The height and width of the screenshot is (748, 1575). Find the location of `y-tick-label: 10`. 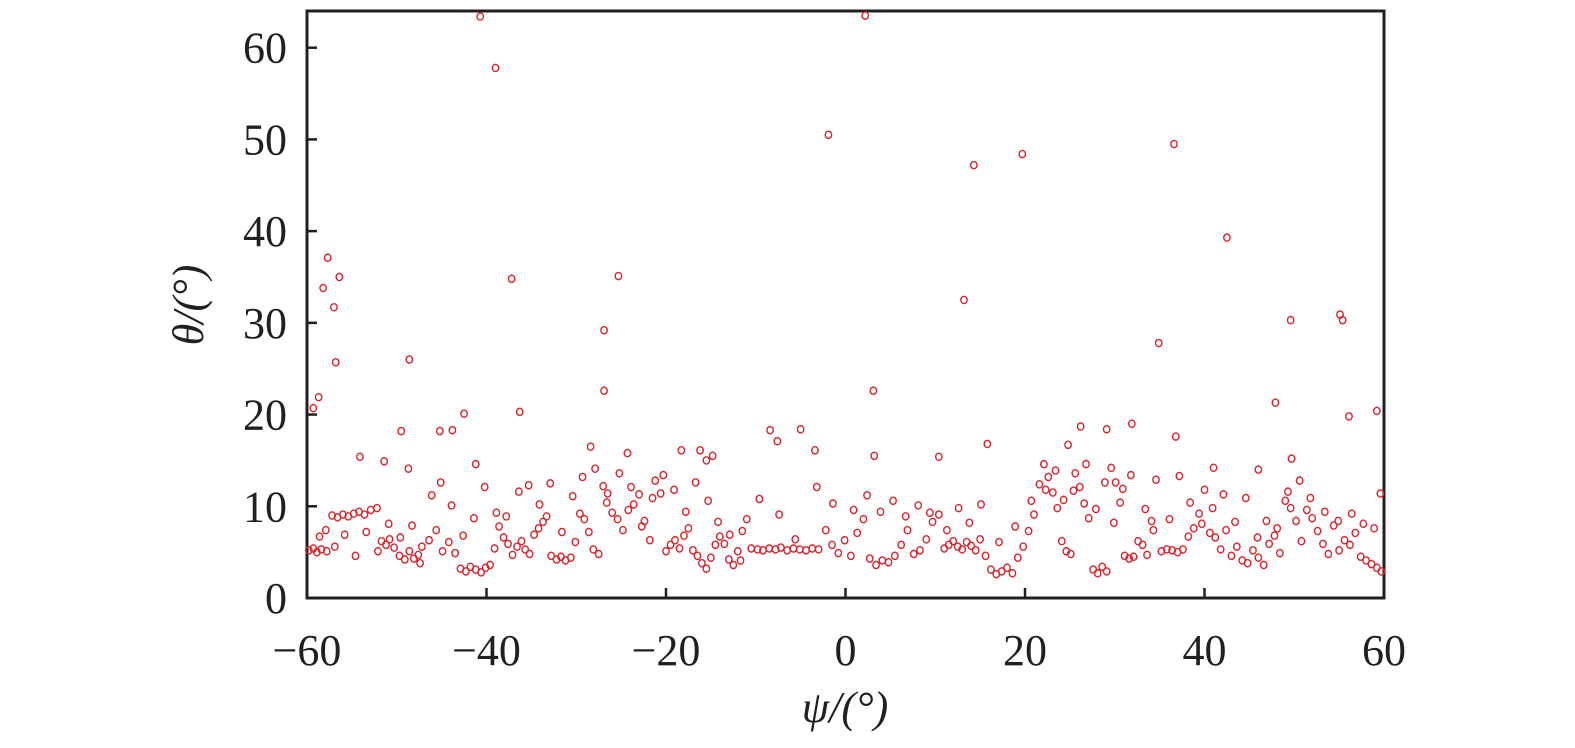

y-tick-label: 10 is located at coordinates (265, 506).